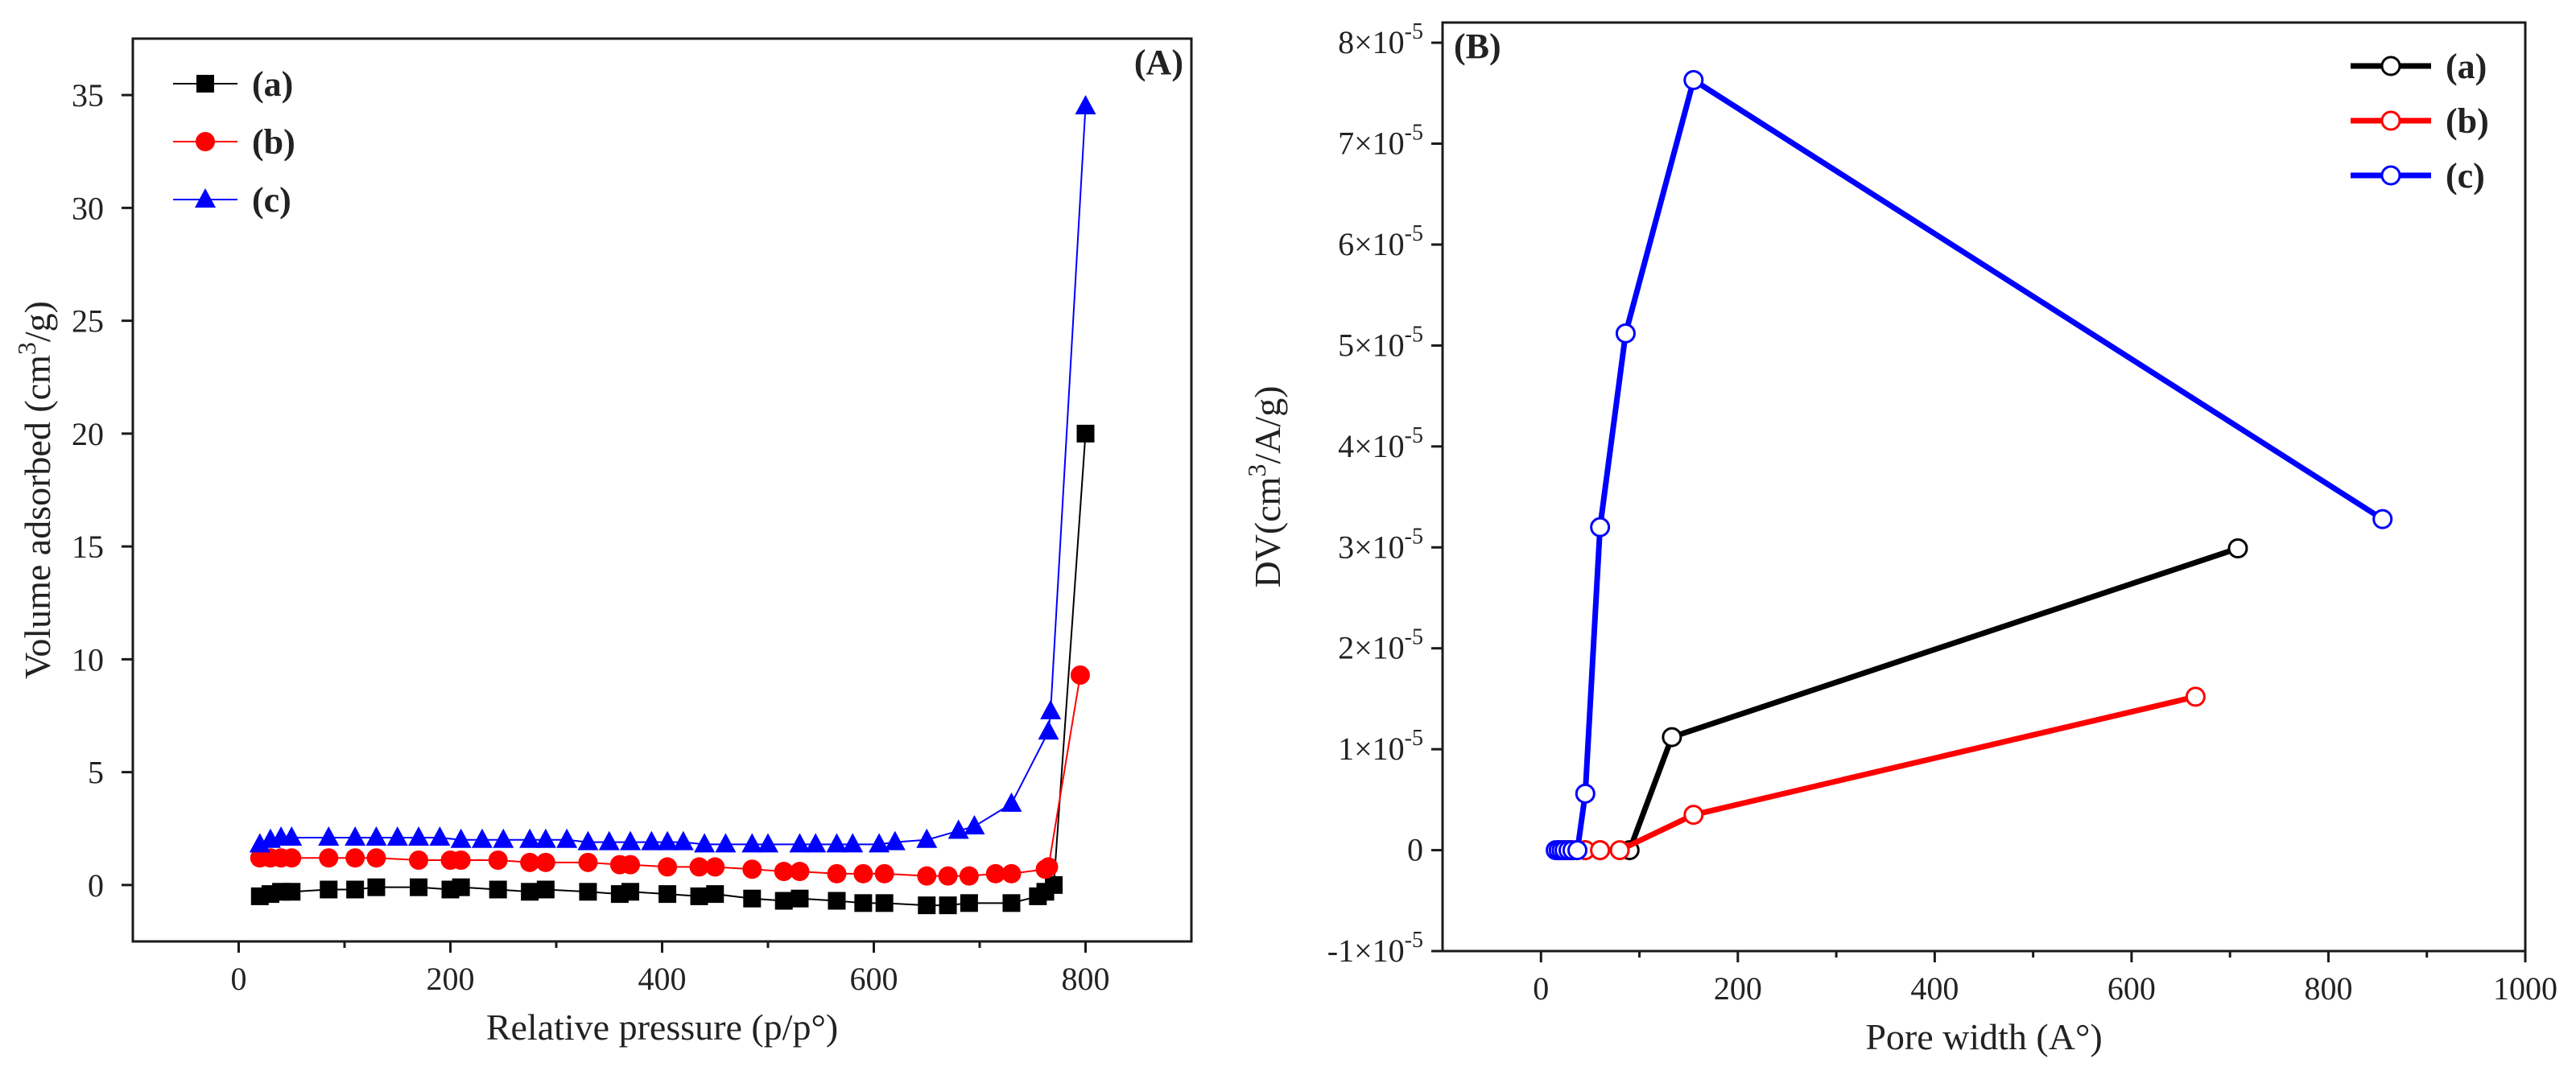  I want to click on x-tick-label: 800, so click(2328, 988).